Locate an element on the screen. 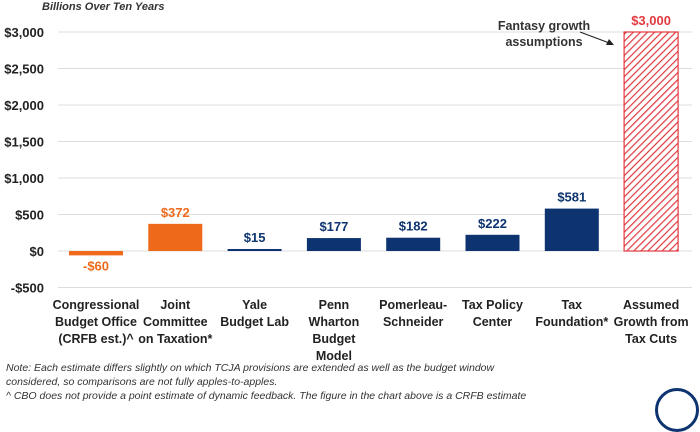  y-tick-label: $1,500 is located at coordinates (24, 142).